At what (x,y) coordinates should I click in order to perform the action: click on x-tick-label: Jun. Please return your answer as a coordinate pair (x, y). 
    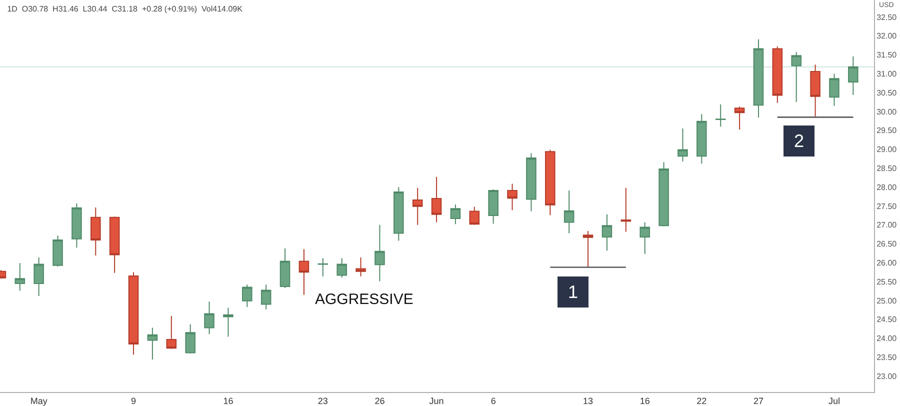
    Looking at the image, I should click on (436, 401).